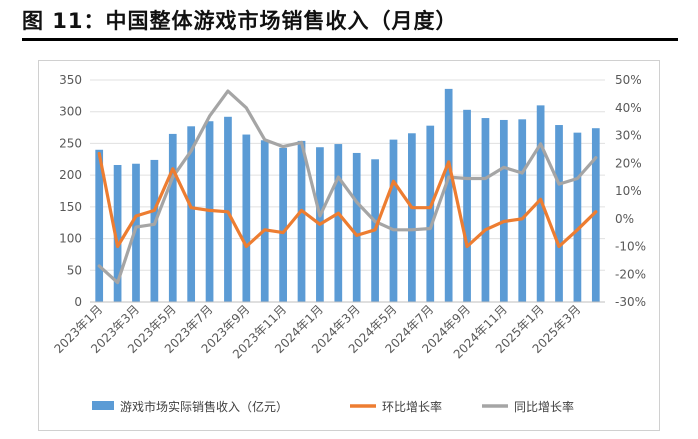  I want to click on y-left-tick-label: 350, so click(70, 80).